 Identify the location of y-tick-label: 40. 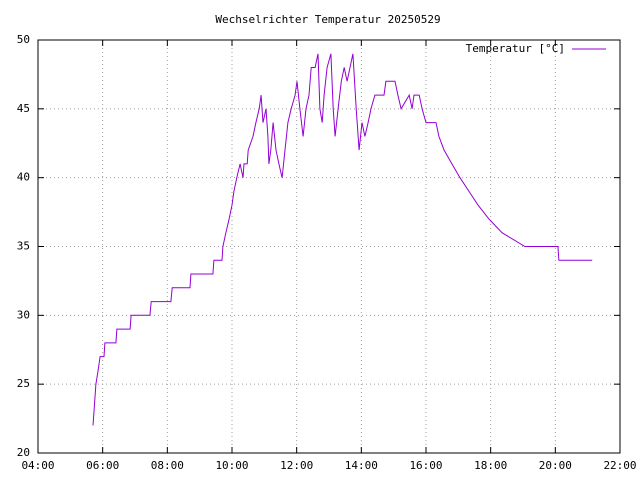
(23, 177).